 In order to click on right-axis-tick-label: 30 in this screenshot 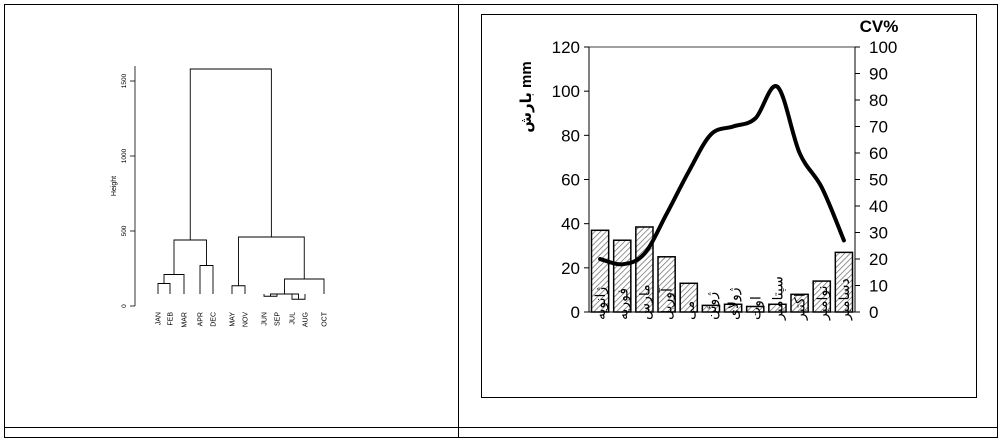, I will do `click(878, 233)`.